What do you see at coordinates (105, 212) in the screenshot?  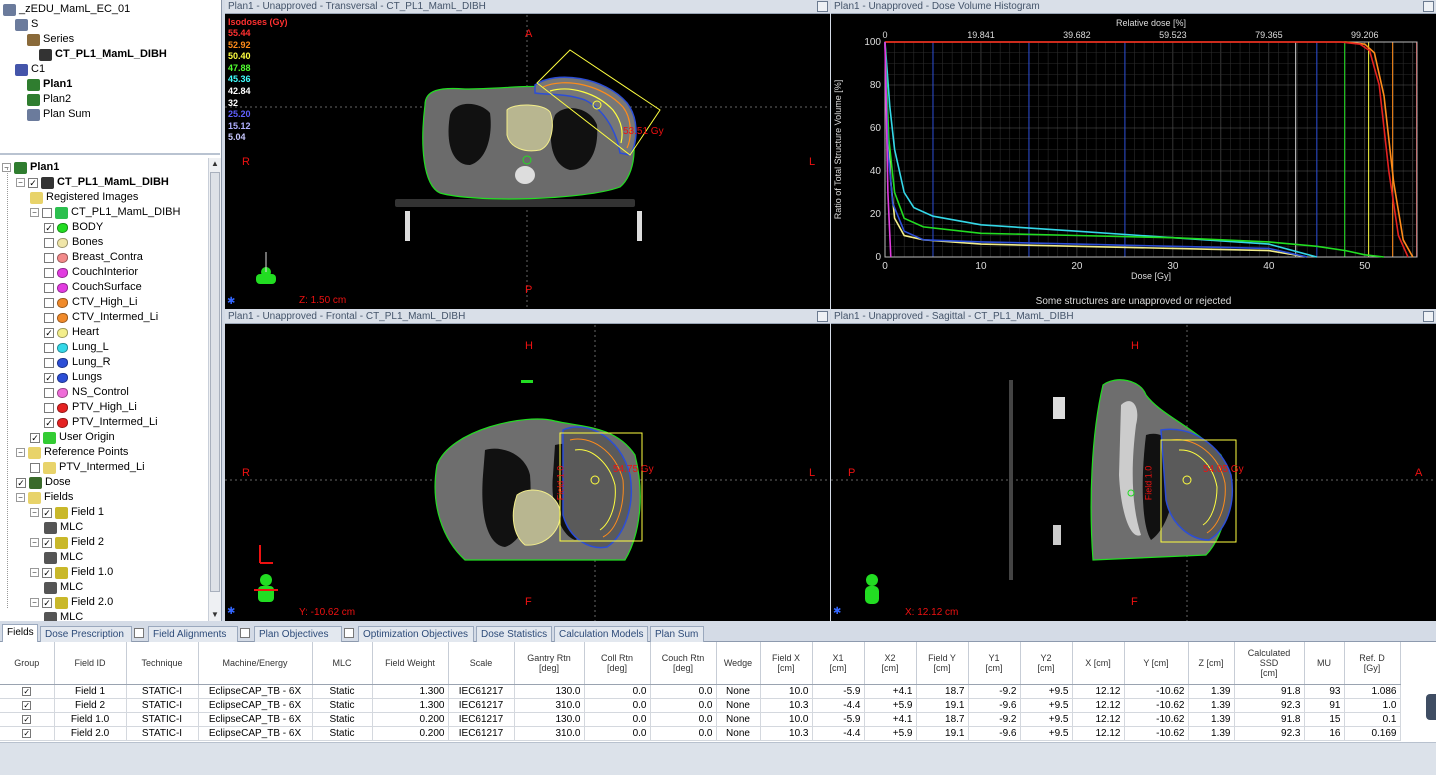 I see `plan-tree-item: − CT_PL1_MamL_DIBH` at bounding box center [105, 212].